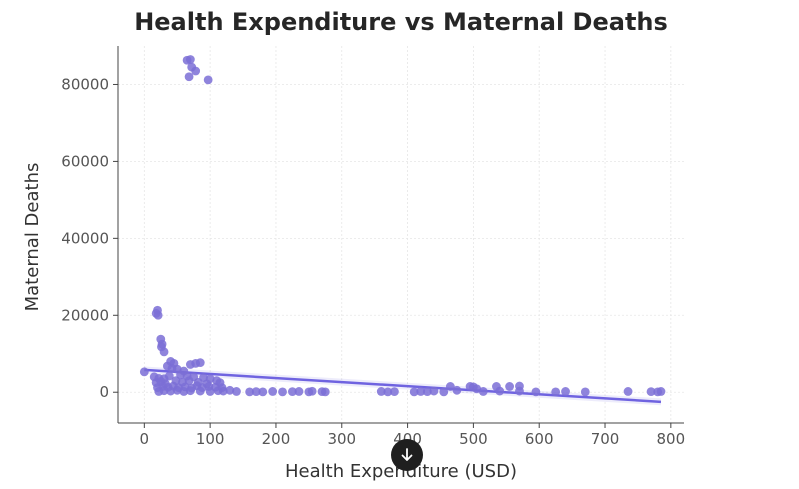 This screenshot has height=489, width=799. Describe the element at coordinates (539, 439) in the screenshot. I see `x-tick-label: 600` at that location.